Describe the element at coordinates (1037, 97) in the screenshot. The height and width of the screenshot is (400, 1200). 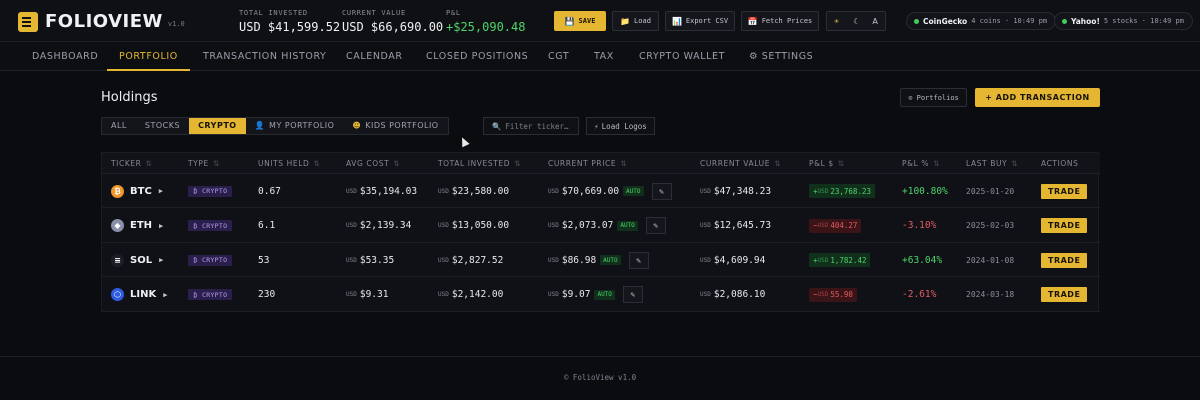
I see `add-transaction-button: + ADD TRANSACTION` at that location.